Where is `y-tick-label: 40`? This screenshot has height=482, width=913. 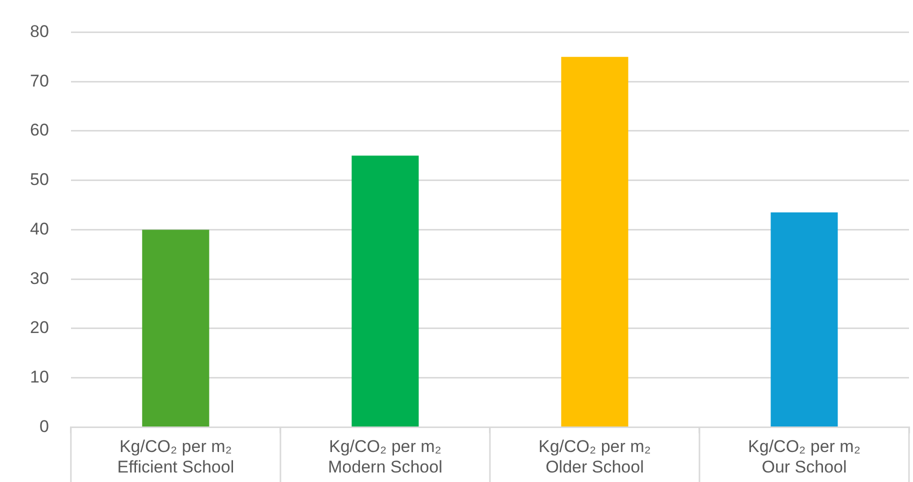 y-tick-label: 40 is located at coordinates (39, 228).